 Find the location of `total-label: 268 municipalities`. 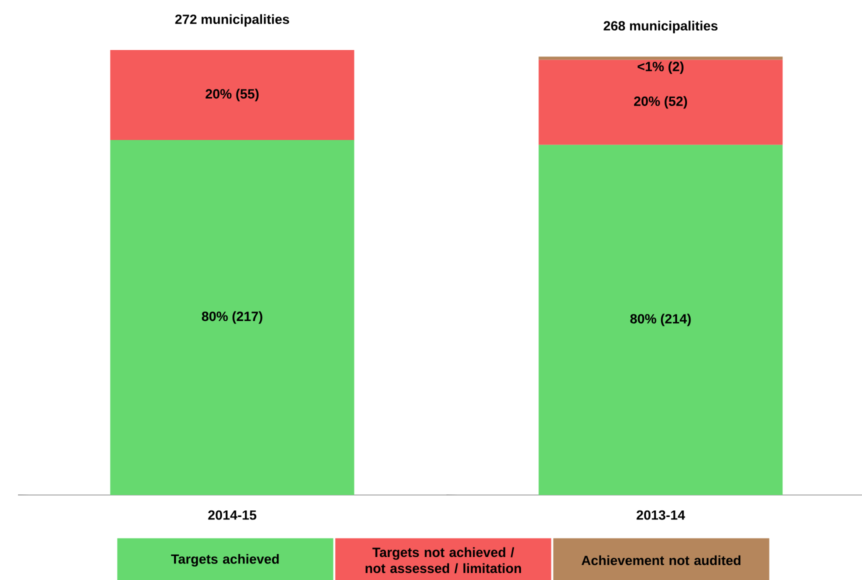

total-label: 268 municipalities is located at coordinates (661, 27).